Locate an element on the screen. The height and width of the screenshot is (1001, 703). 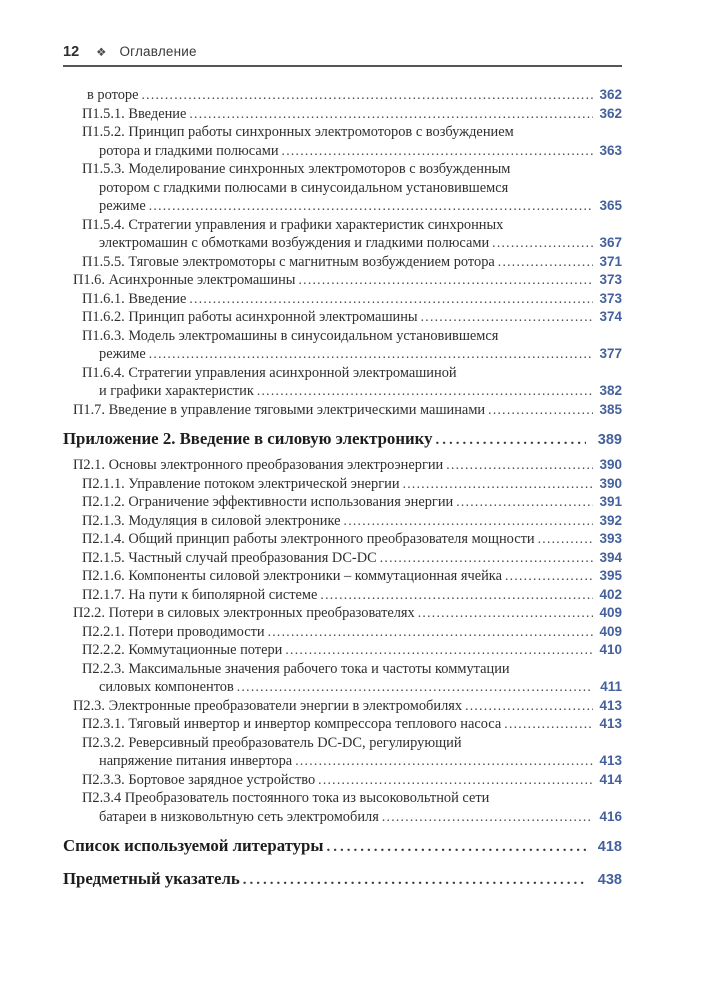
toc-page-number: 363 is located at coordinates (610, 150).